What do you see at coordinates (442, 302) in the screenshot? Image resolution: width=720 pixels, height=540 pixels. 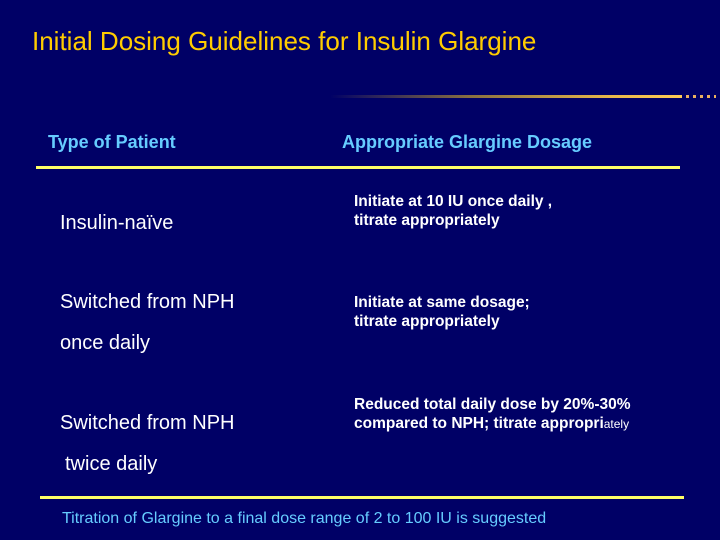 I see `dosage-line: Initiate at same dosage;` at bounding box center [442, 302].